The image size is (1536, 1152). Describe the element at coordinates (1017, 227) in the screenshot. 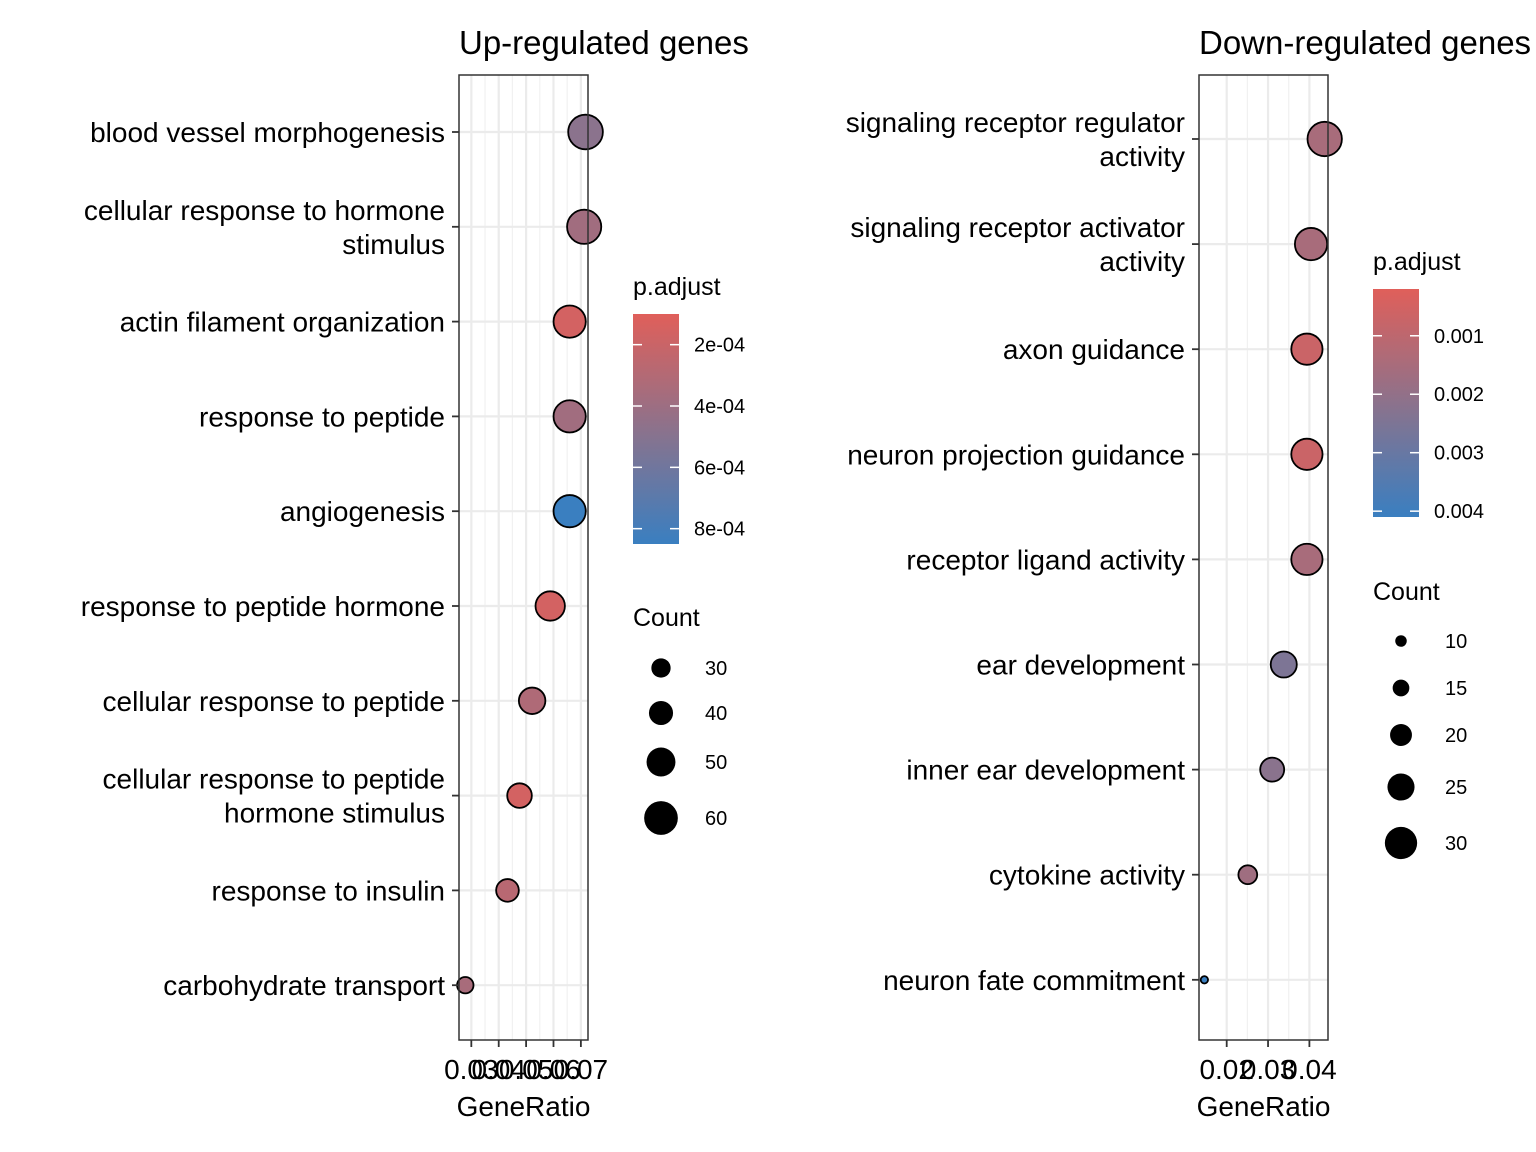

I see `y-tick-label-line: signaling receptor activator` at that location.